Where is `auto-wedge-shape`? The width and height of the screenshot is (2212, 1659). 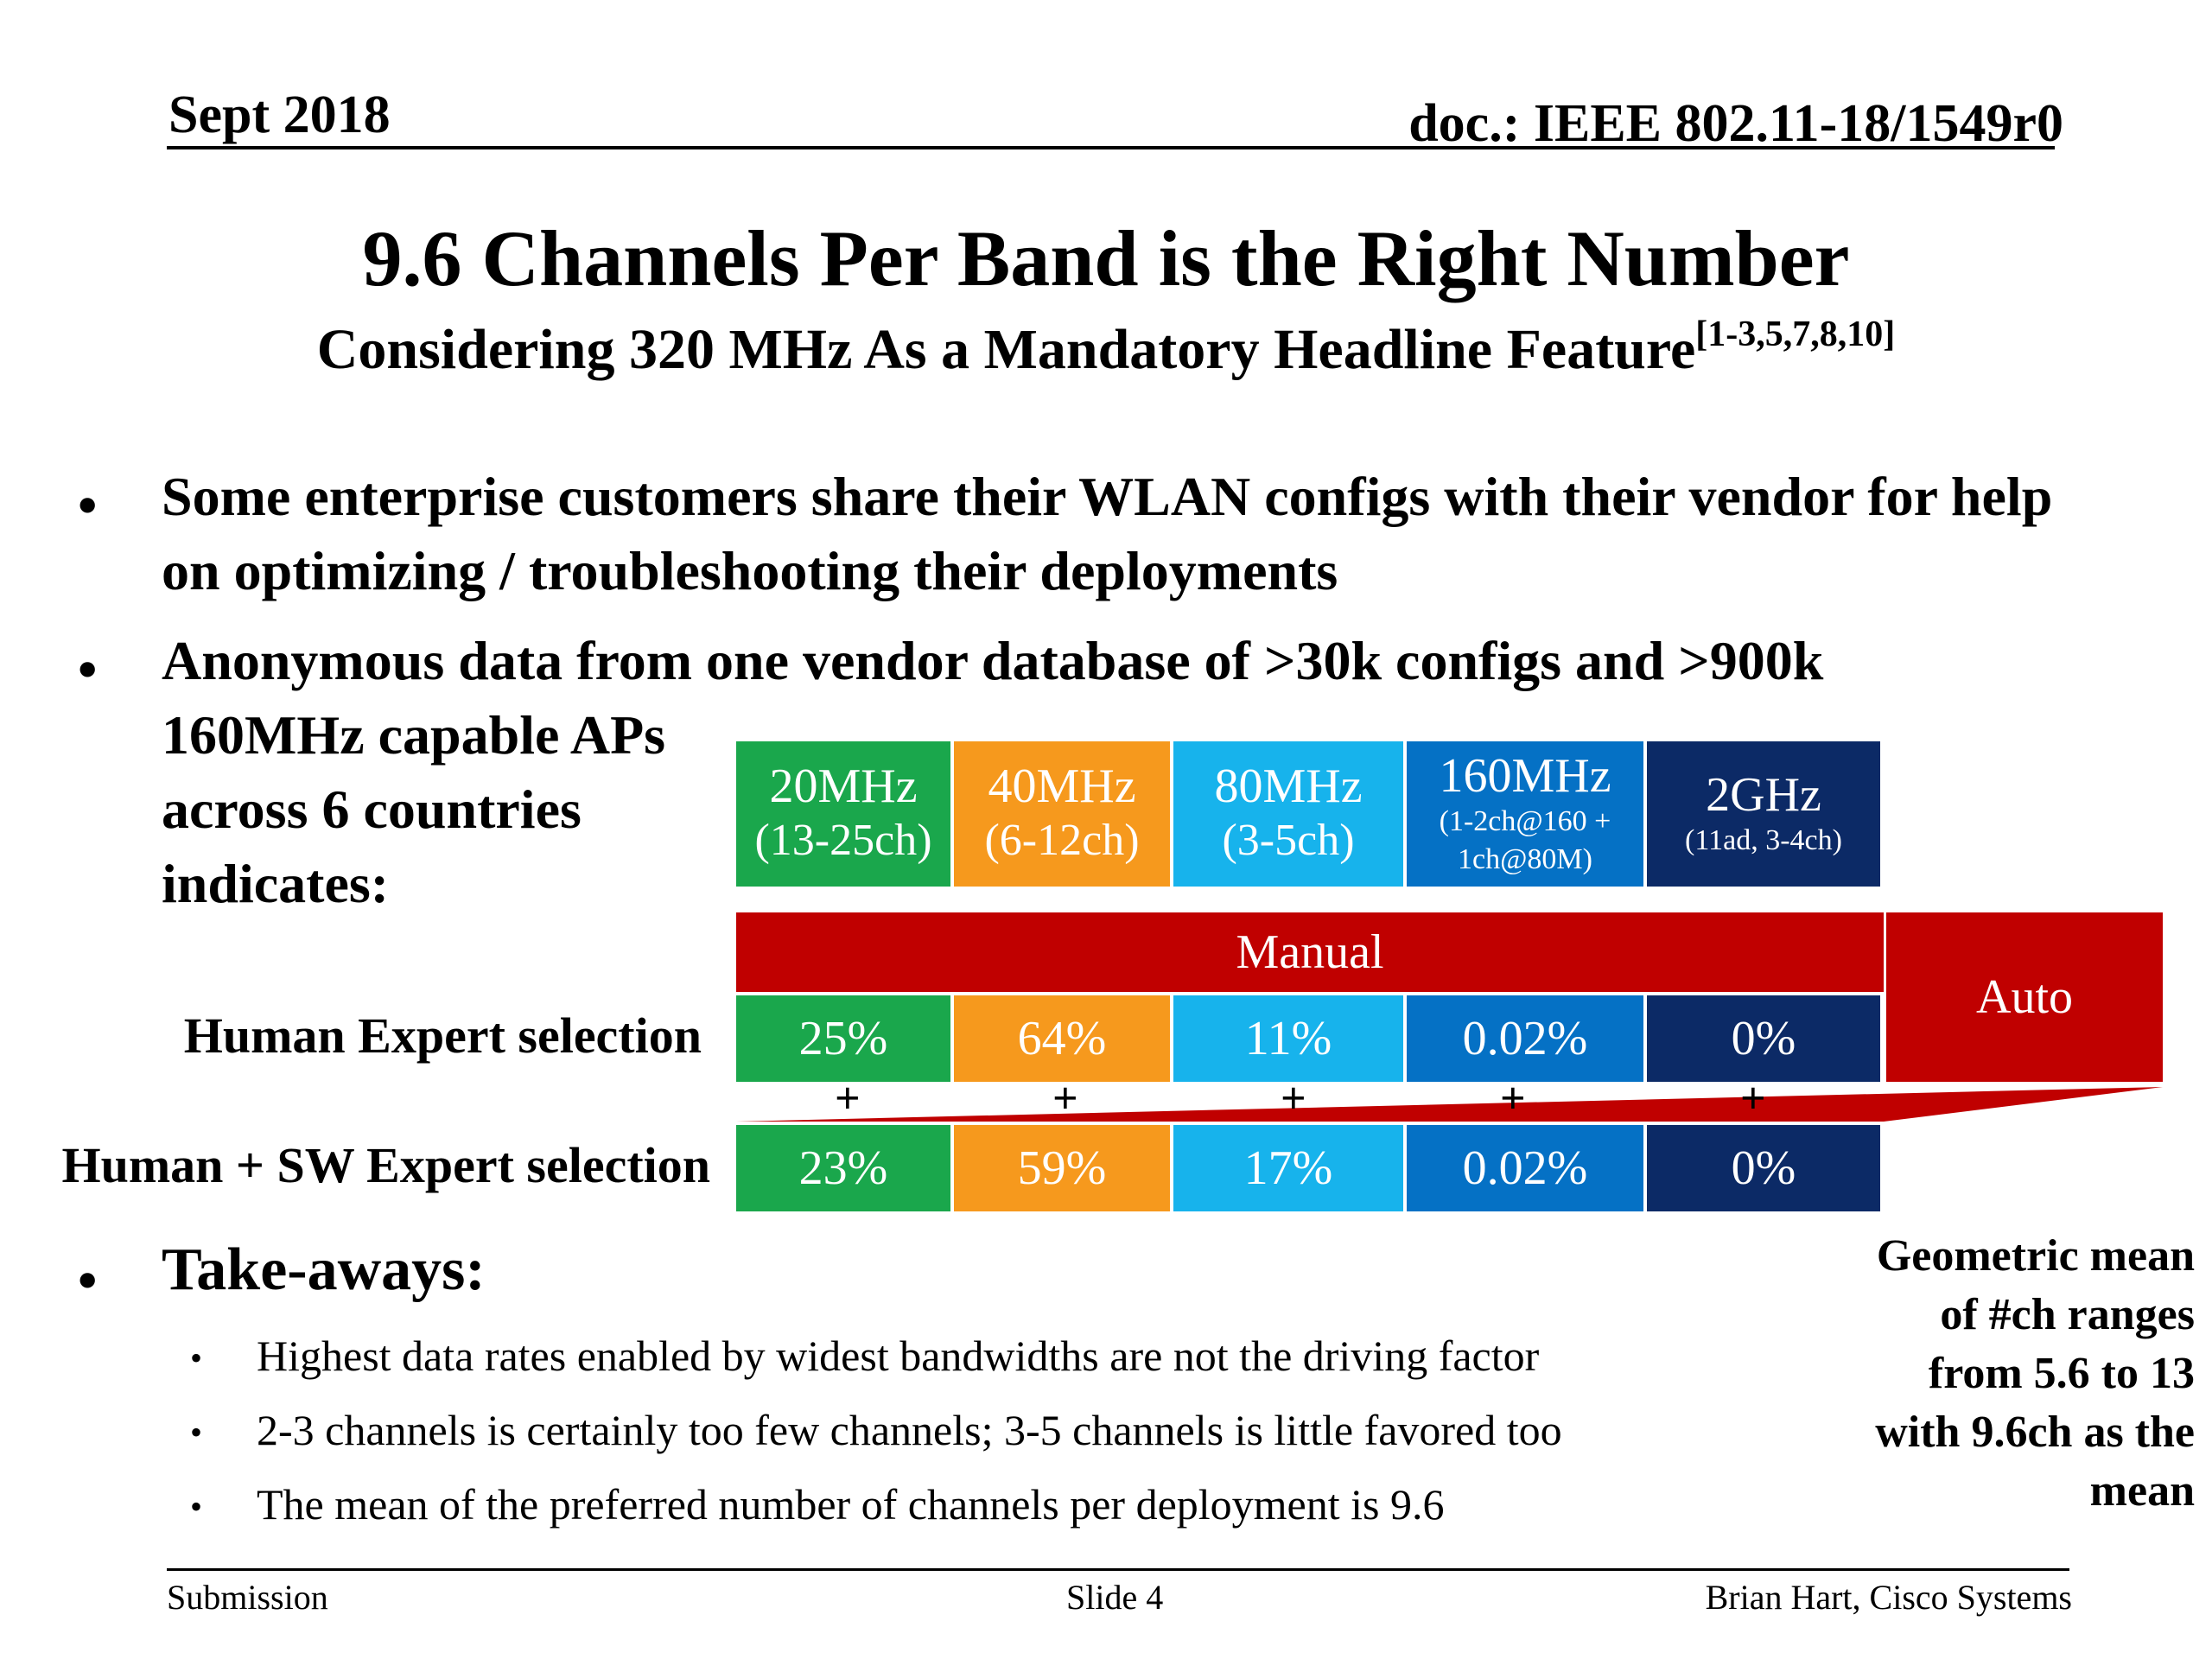 auto-wedge-shape is located at coordinates (1449, 1104).